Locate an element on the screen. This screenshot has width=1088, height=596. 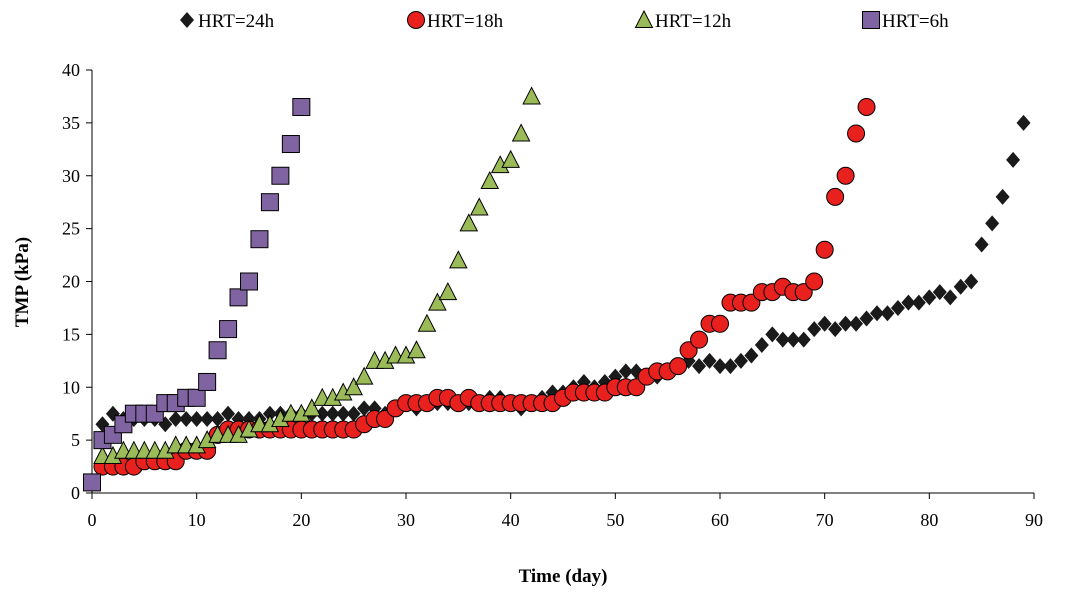
y-tick-label: 5 is located at coordinates (75, 440).